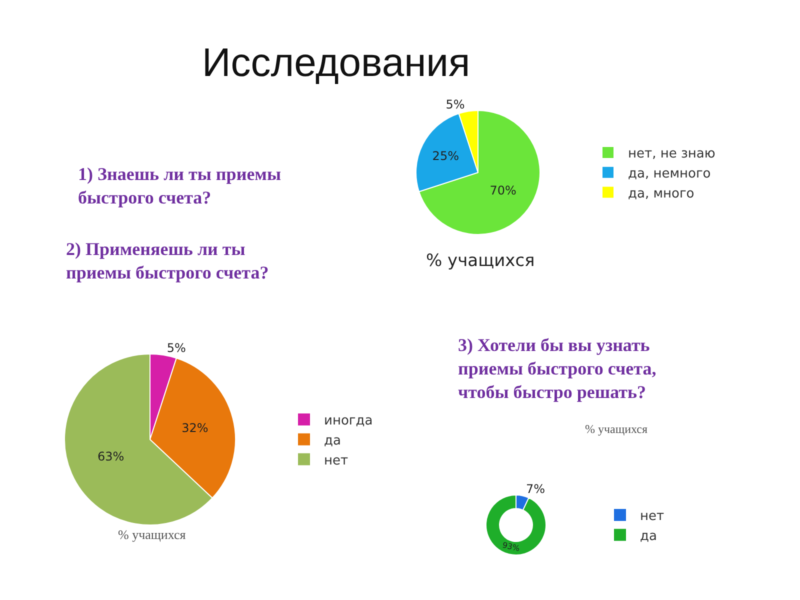  What do you see at coordinates (445, 156) in the screenshot?
I see `data-label: 25%` at bounding box center [445, 156].